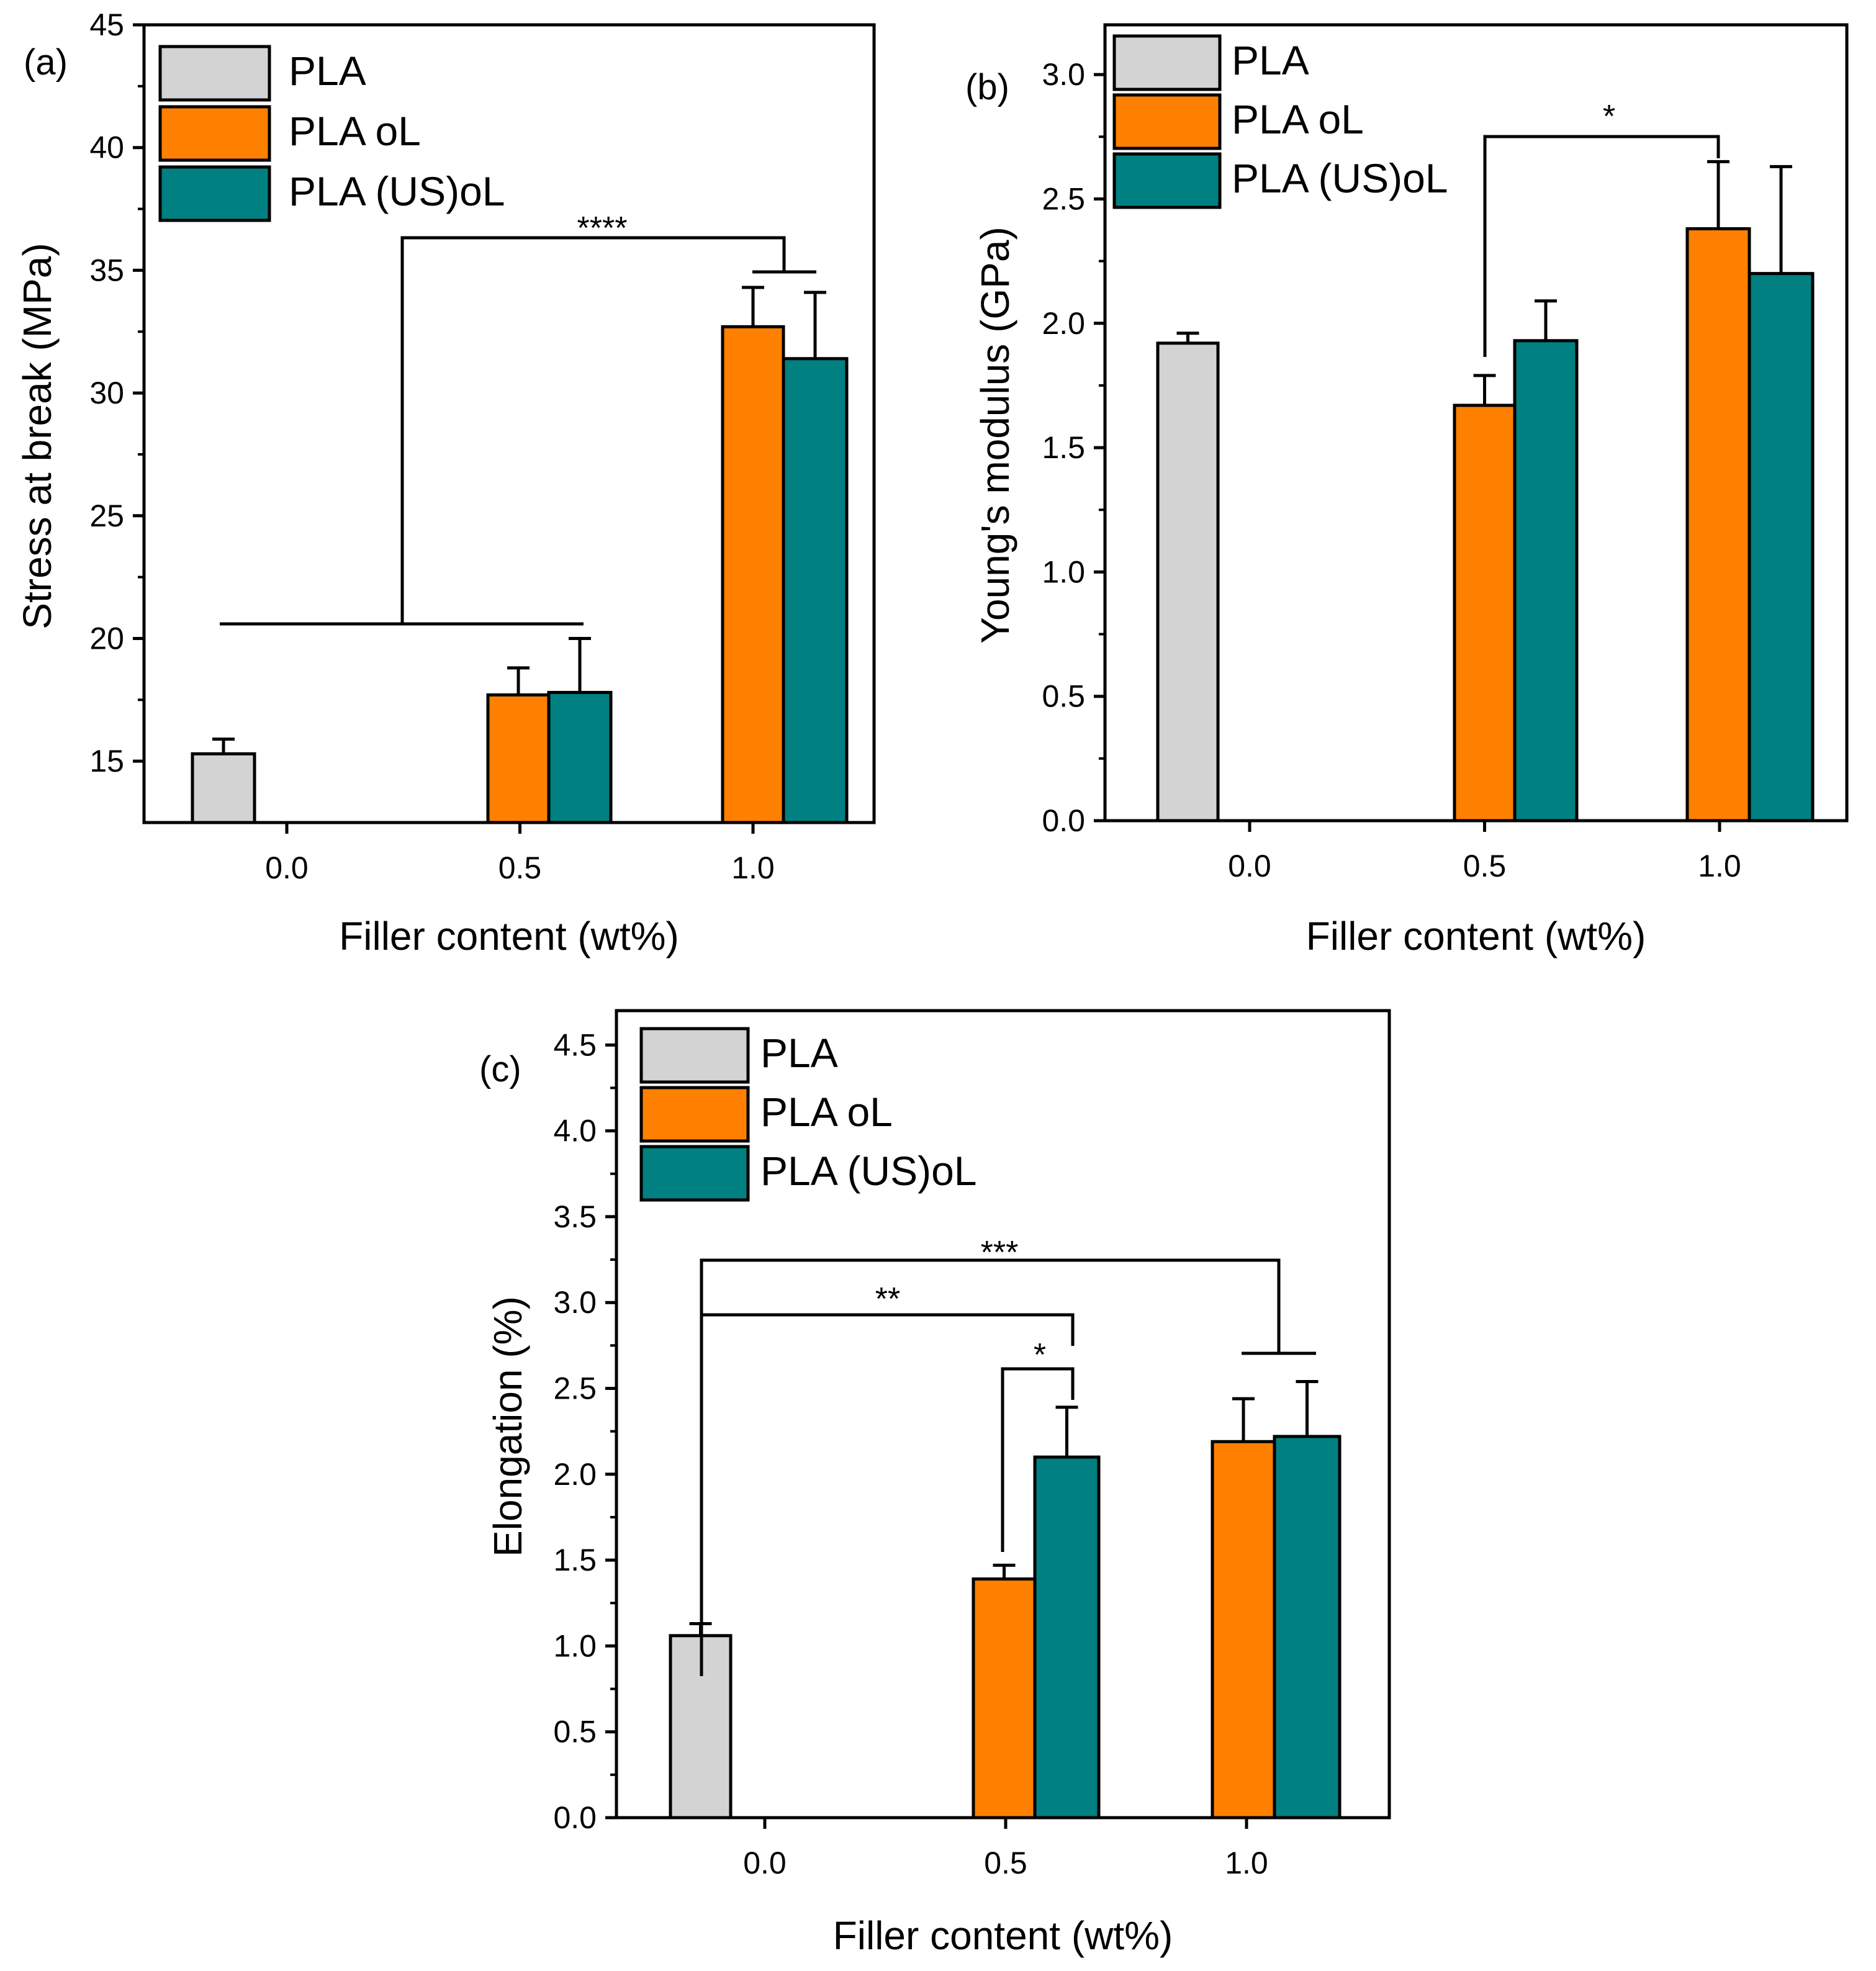 The height and width of the screenshot is (1971, 1876). What do you see at coordinates (602, 228) in the screenshot?
I see `significance-label: ****` at bounding box center [602, 228].